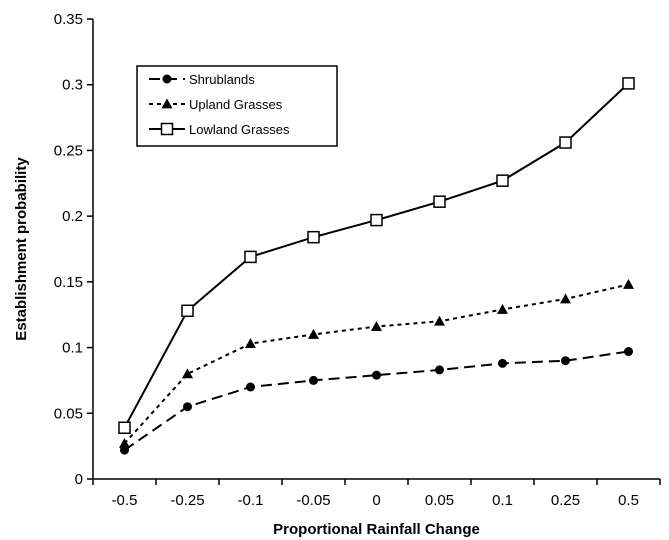 The height and width of the screenshot is (540, 669). Describe the element at coordinates (68, 150) in the screenshot. I see `y-tick-label: 0.25` at that location.